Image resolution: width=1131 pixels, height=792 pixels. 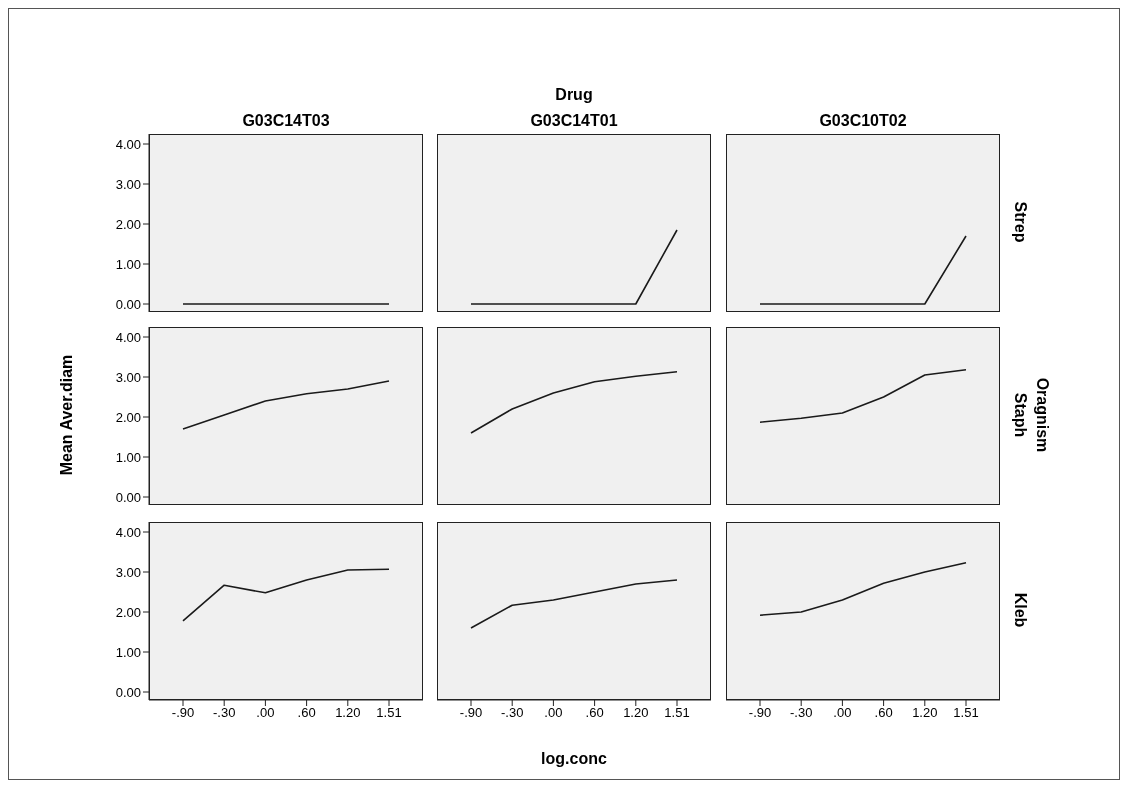 I want to click on x-axis-title: log.conc, so click(x=574, y=759).